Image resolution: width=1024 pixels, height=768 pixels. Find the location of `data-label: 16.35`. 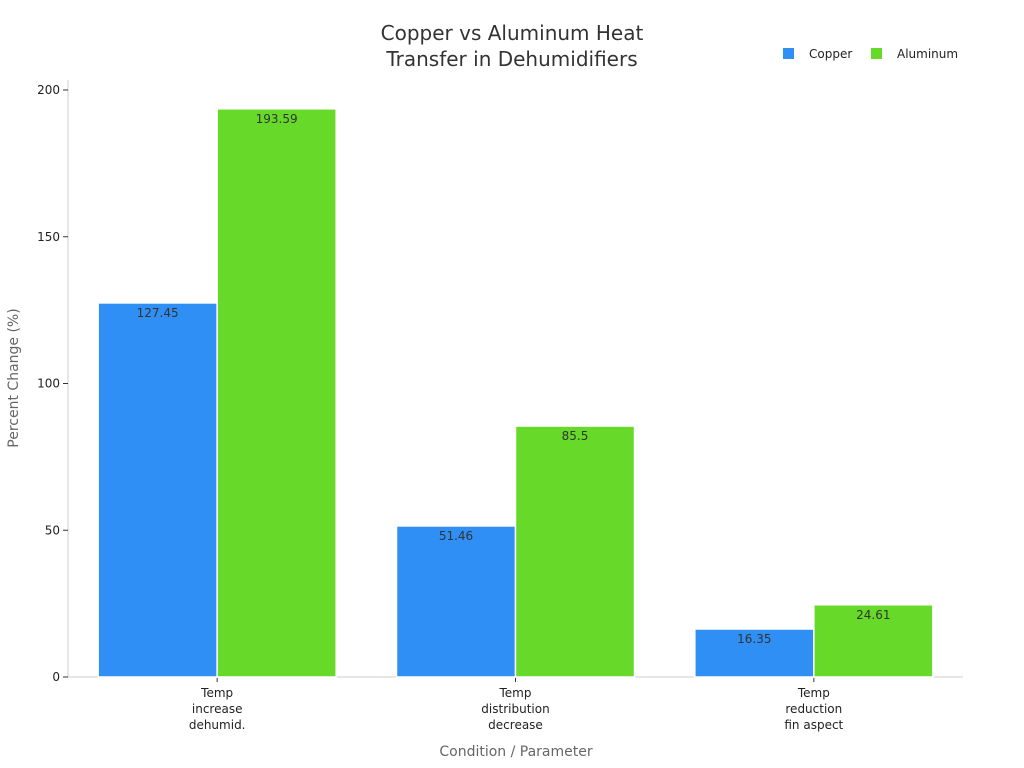

data-label: 16.35 is located at coordinates (754, 639).